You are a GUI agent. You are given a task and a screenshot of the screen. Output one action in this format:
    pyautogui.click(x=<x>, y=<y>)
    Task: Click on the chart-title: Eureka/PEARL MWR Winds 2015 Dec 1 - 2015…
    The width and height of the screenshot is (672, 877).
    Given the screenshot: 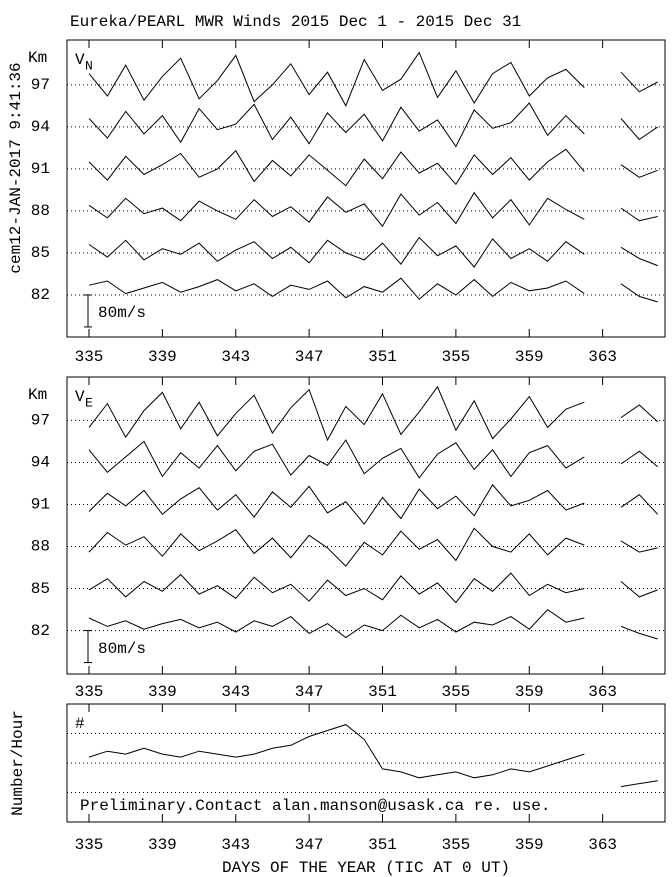 What is the action you would take?
    pyautogui.click(x=295, y=22)
    